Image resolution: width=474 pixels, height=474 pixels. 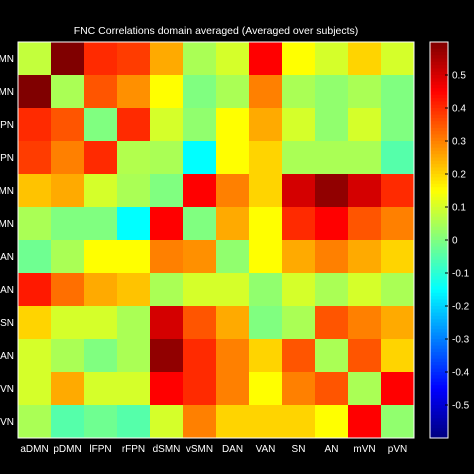 What do you see at coordinates (455, 241) in the screenshot?
I see `colorbar-tick-label: 0` at bounding box center [455, 241].